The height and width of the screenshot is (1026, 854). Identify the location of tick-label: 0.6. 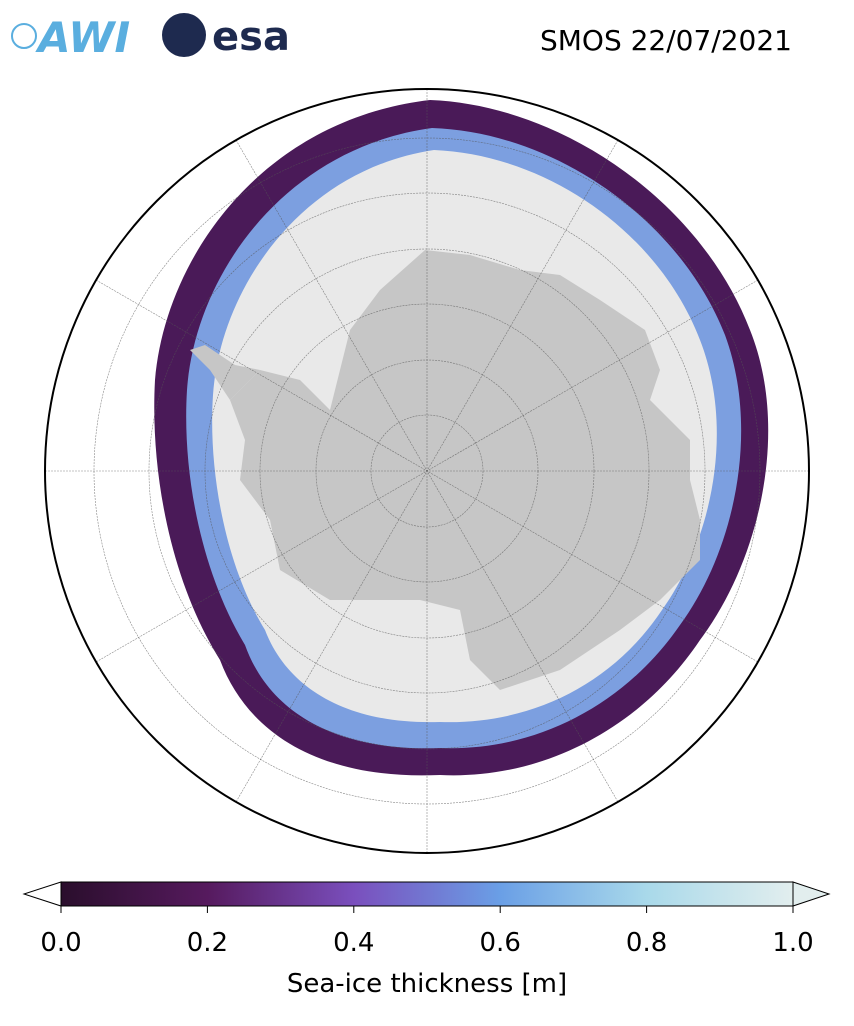
(500, 943).